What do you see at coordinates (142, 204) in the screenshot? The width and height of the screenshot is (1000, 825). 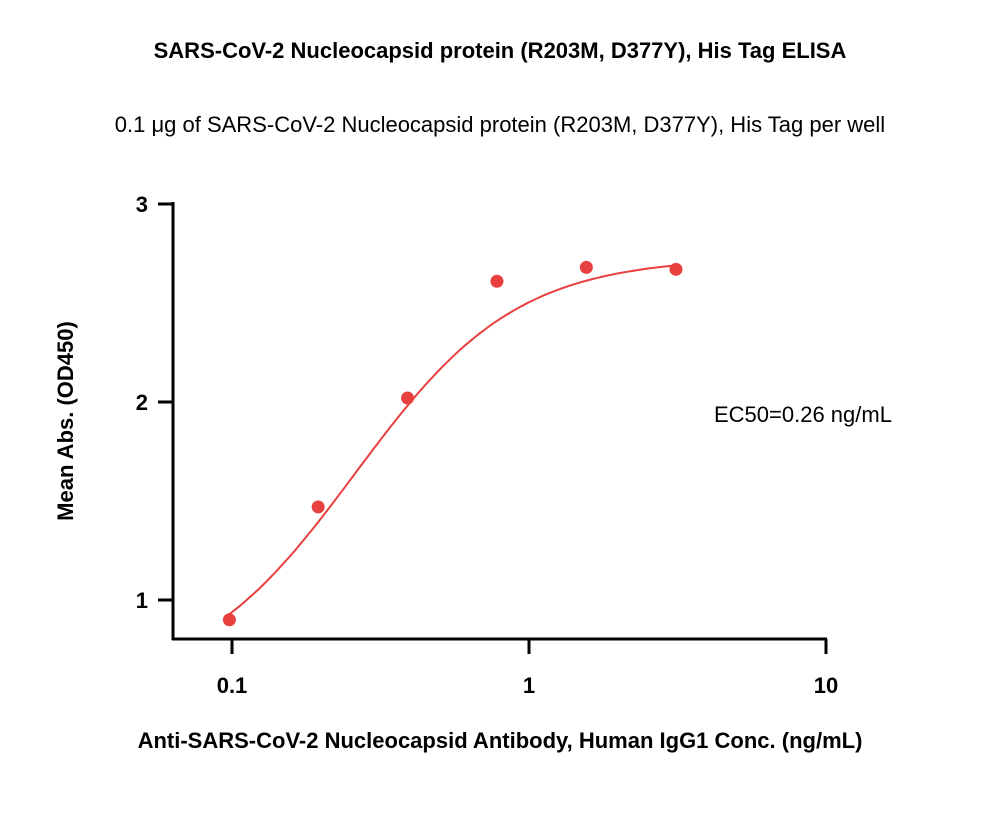 I see `y-tick-label: 3` at bounding box center [142, 204].